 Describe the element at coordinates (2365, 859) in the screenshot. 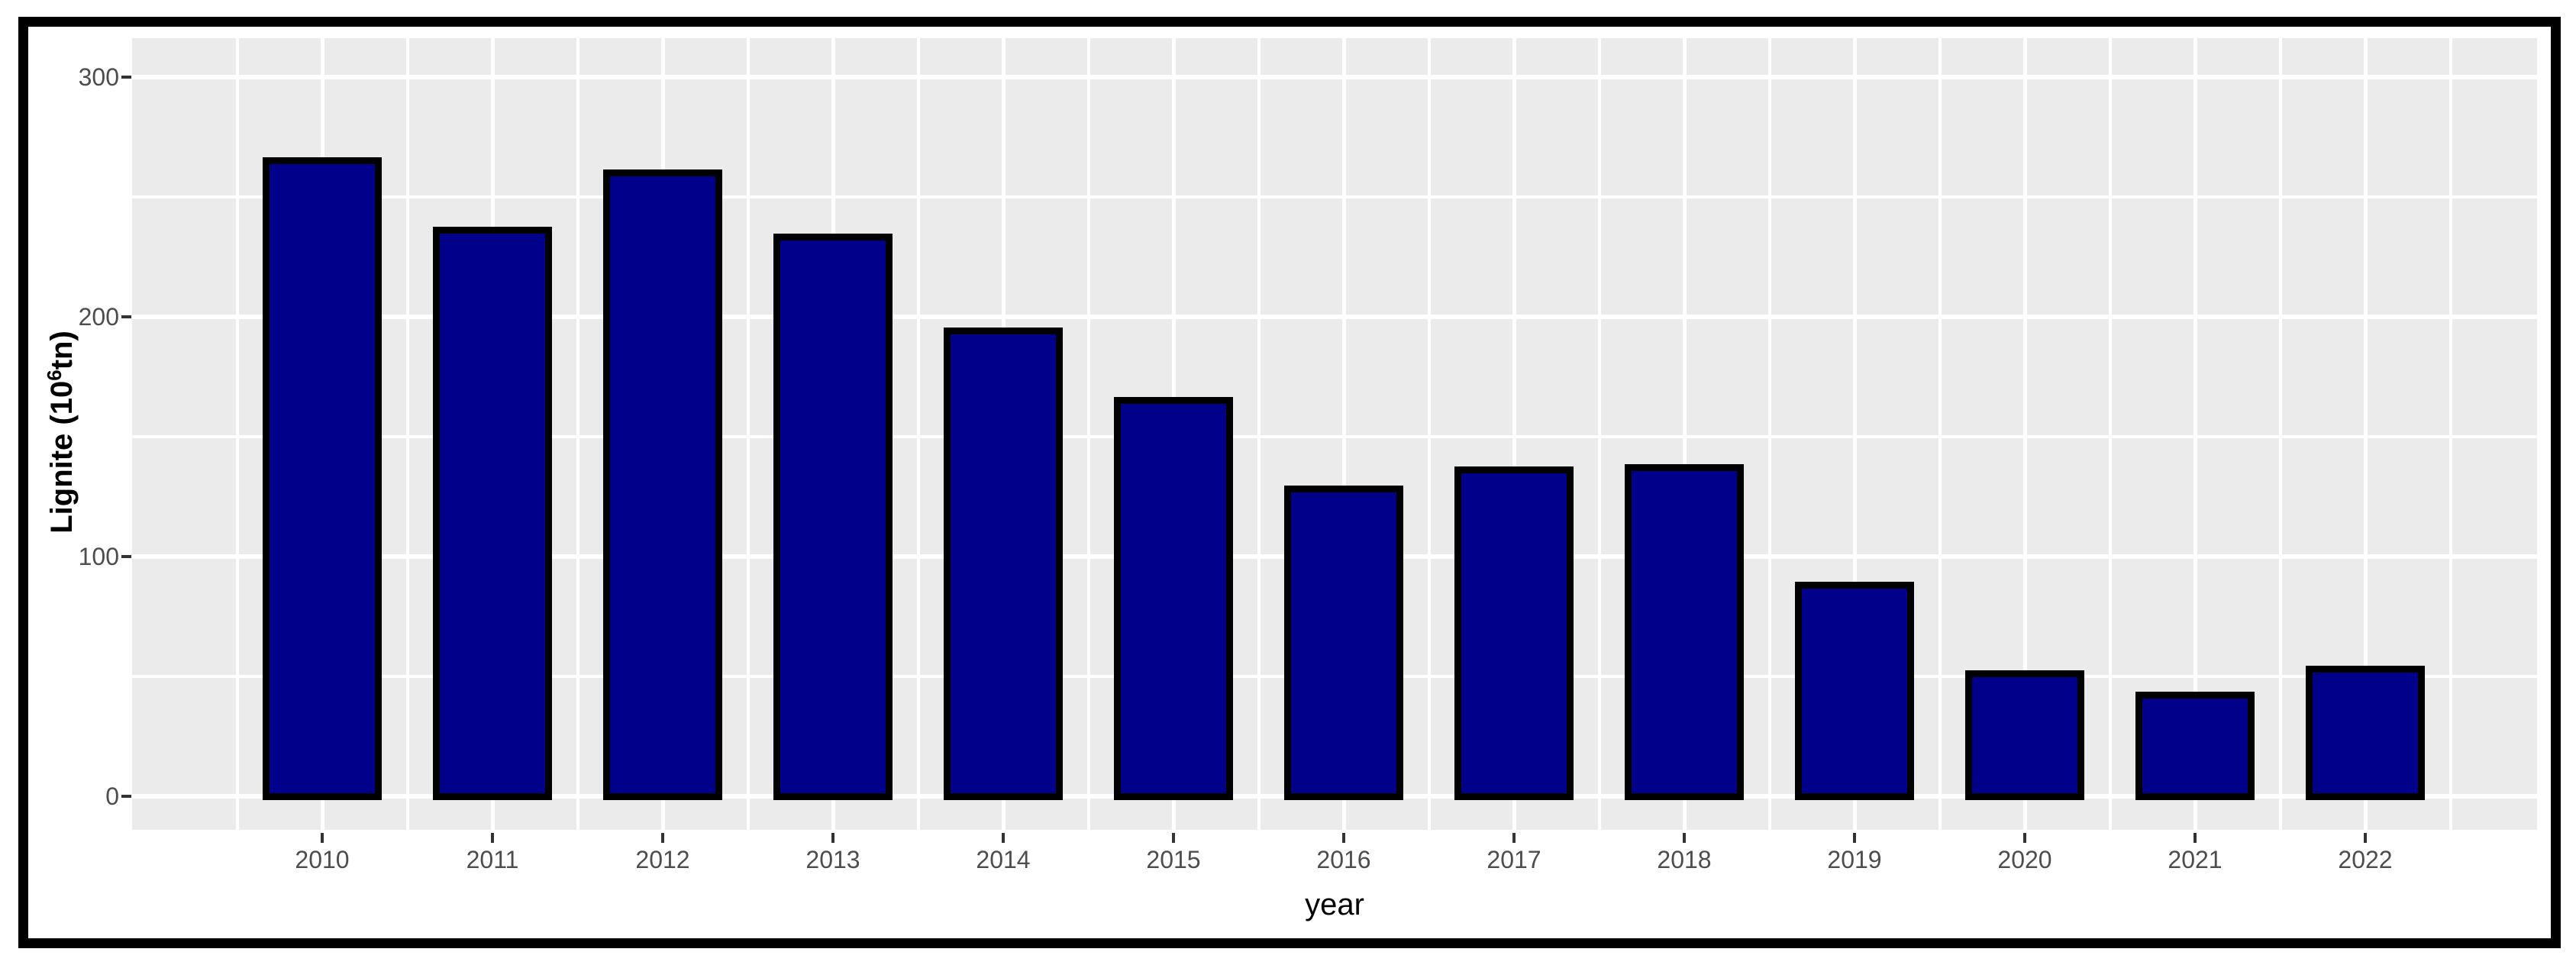

I see `x-tick-label-2022: 2022` at that location.